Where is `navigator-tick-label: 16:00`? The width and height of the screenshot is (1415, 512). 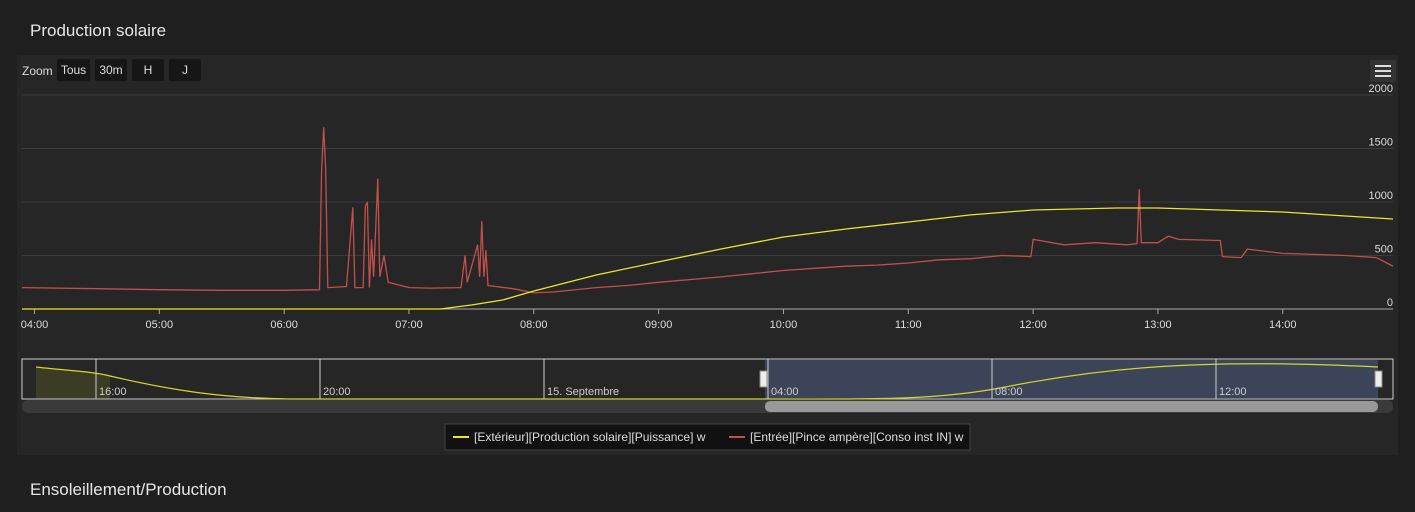
navigator-tick-label: 16:00 is located at coordinates (113, 392).